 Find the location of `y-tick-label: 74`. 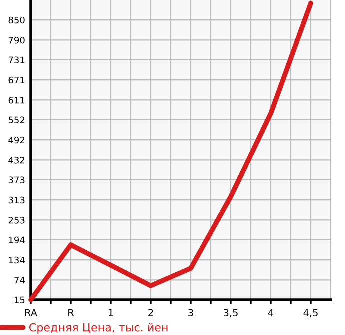

y-tick-label: 74 is located at coordinates (19, 280).